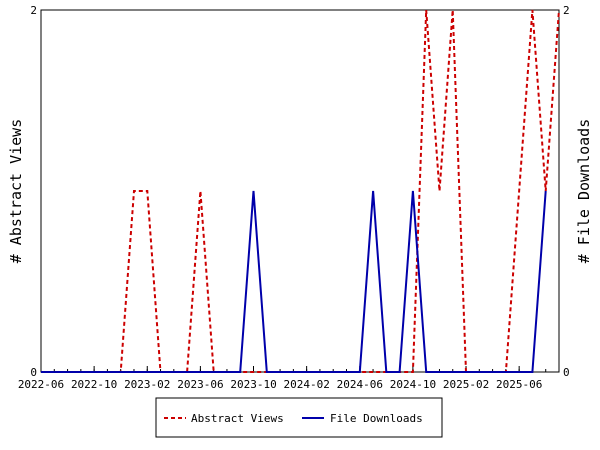  Describe the element at coordinates (413, 384) in the screenshot. I see `x-tick-label: 2024-10` at that location.